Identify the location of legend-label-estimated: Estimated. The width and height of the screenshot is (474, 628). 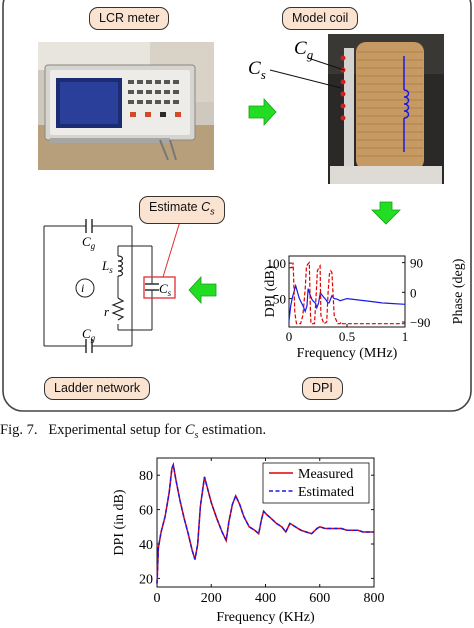
(326, 492).